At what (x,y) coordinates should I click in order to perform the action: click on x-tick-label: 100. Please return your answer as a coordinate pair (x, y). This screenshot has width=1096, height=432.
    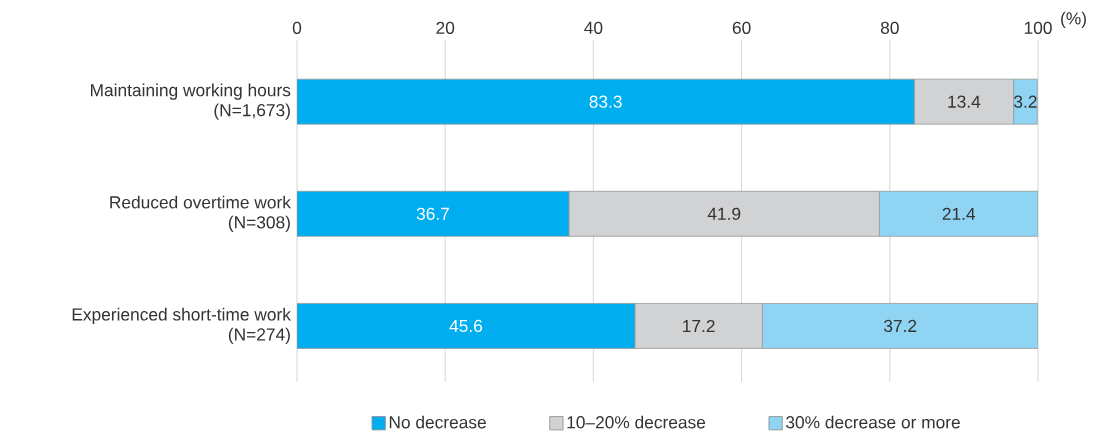
    Looking at the image, I should click on (1038, 27).